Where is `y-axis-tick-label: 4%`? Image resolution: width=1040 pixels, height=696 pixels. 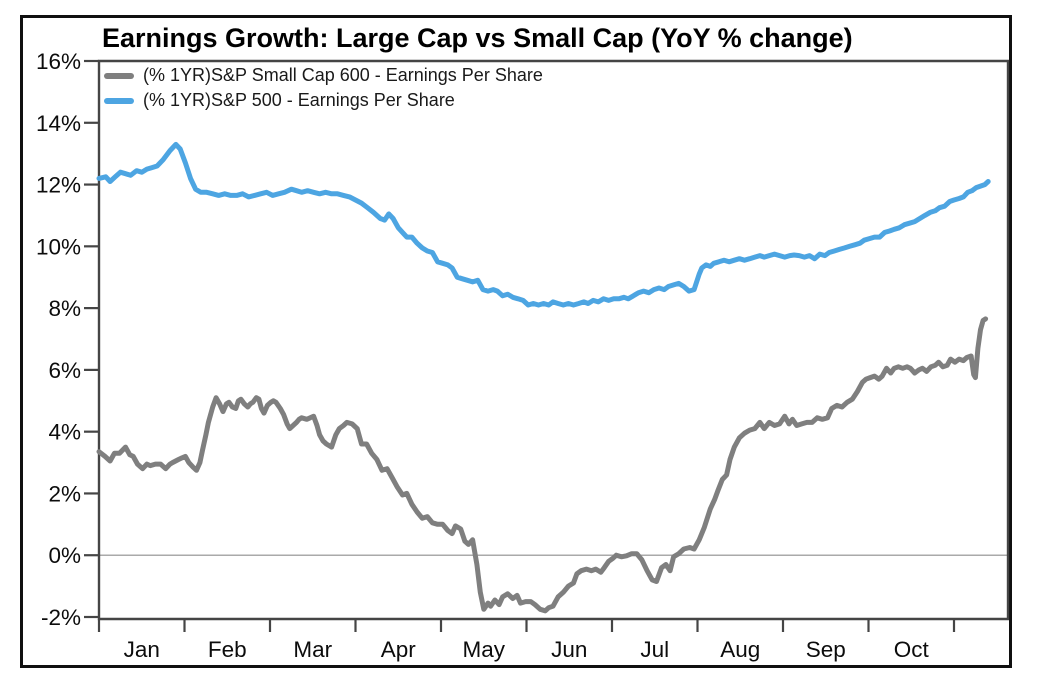
y-axis-tick-label: 4% is located at coordinates (64, 432).